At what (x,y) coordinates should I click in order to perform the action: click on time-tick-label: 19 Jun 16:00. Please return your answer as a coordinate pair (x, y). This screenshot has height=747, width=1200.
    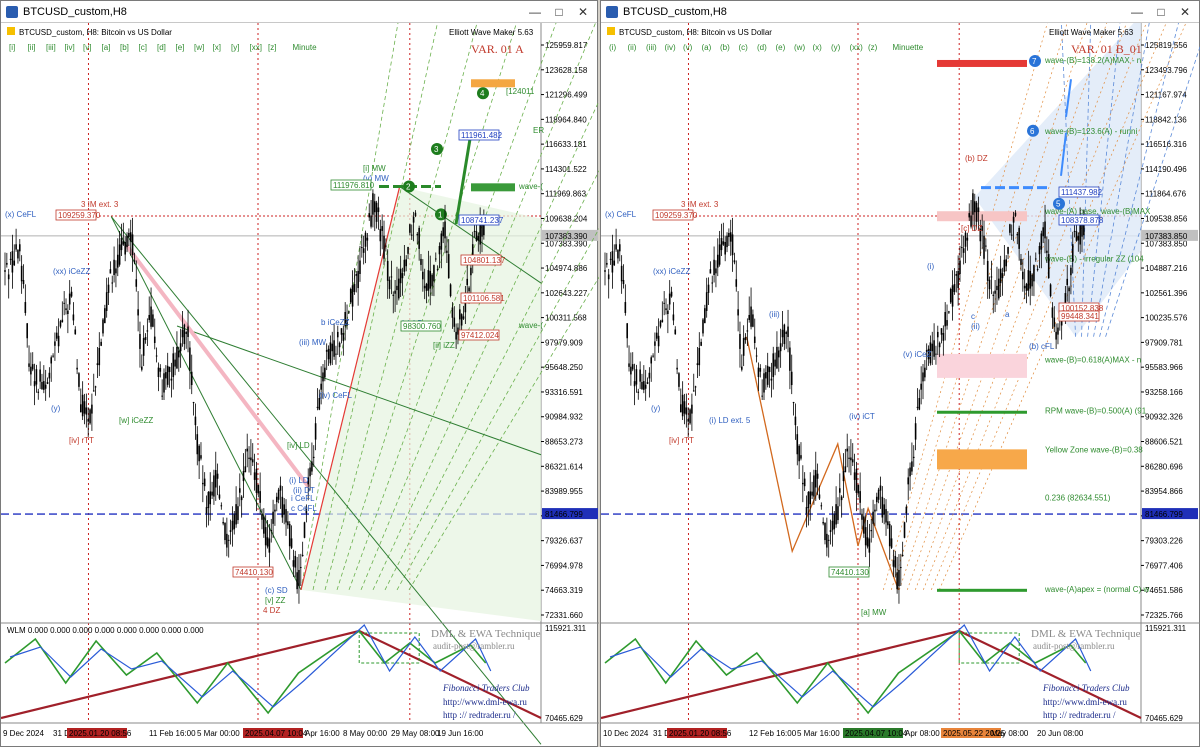
    Looking at the image, I should click on (460, 733).